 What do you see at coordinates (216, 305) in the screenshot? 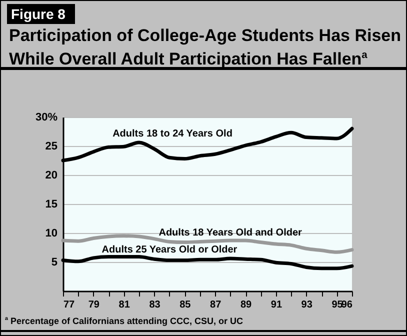
I see `x-tick-label: 87` at bounding box center [216, 305].